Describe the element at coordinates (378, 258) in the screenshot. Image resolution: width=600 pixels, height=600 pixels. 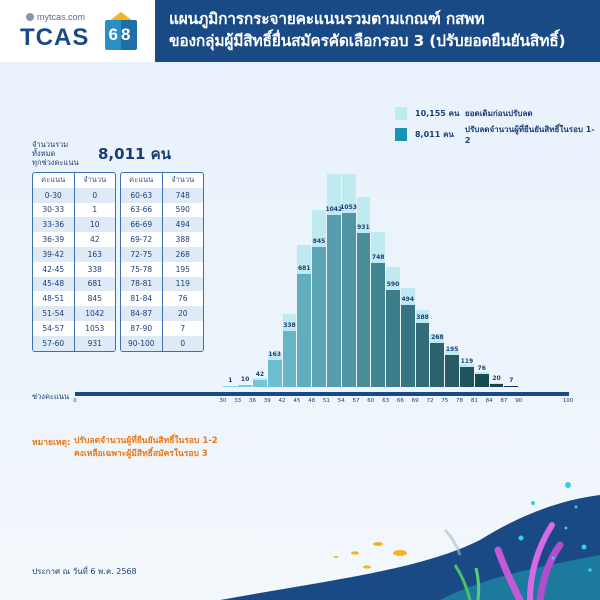
I see `bar-value-label: 748` at that location.